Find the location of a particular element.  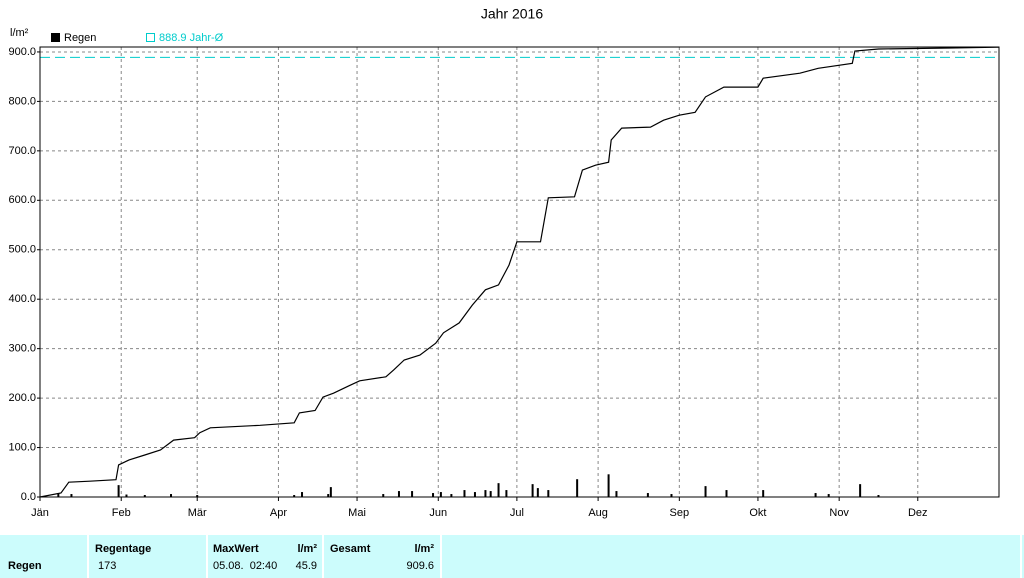

header: Regentage is located at coordinates (123, 549).